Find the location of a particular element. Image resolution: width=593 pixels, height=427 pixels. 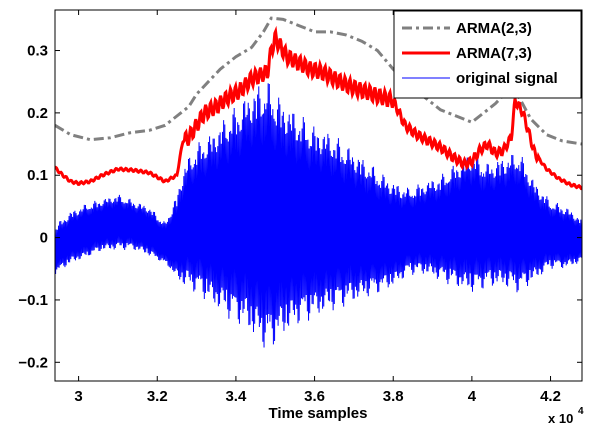

y-tick-label: −0.2 is located at coordinates (33, 362).